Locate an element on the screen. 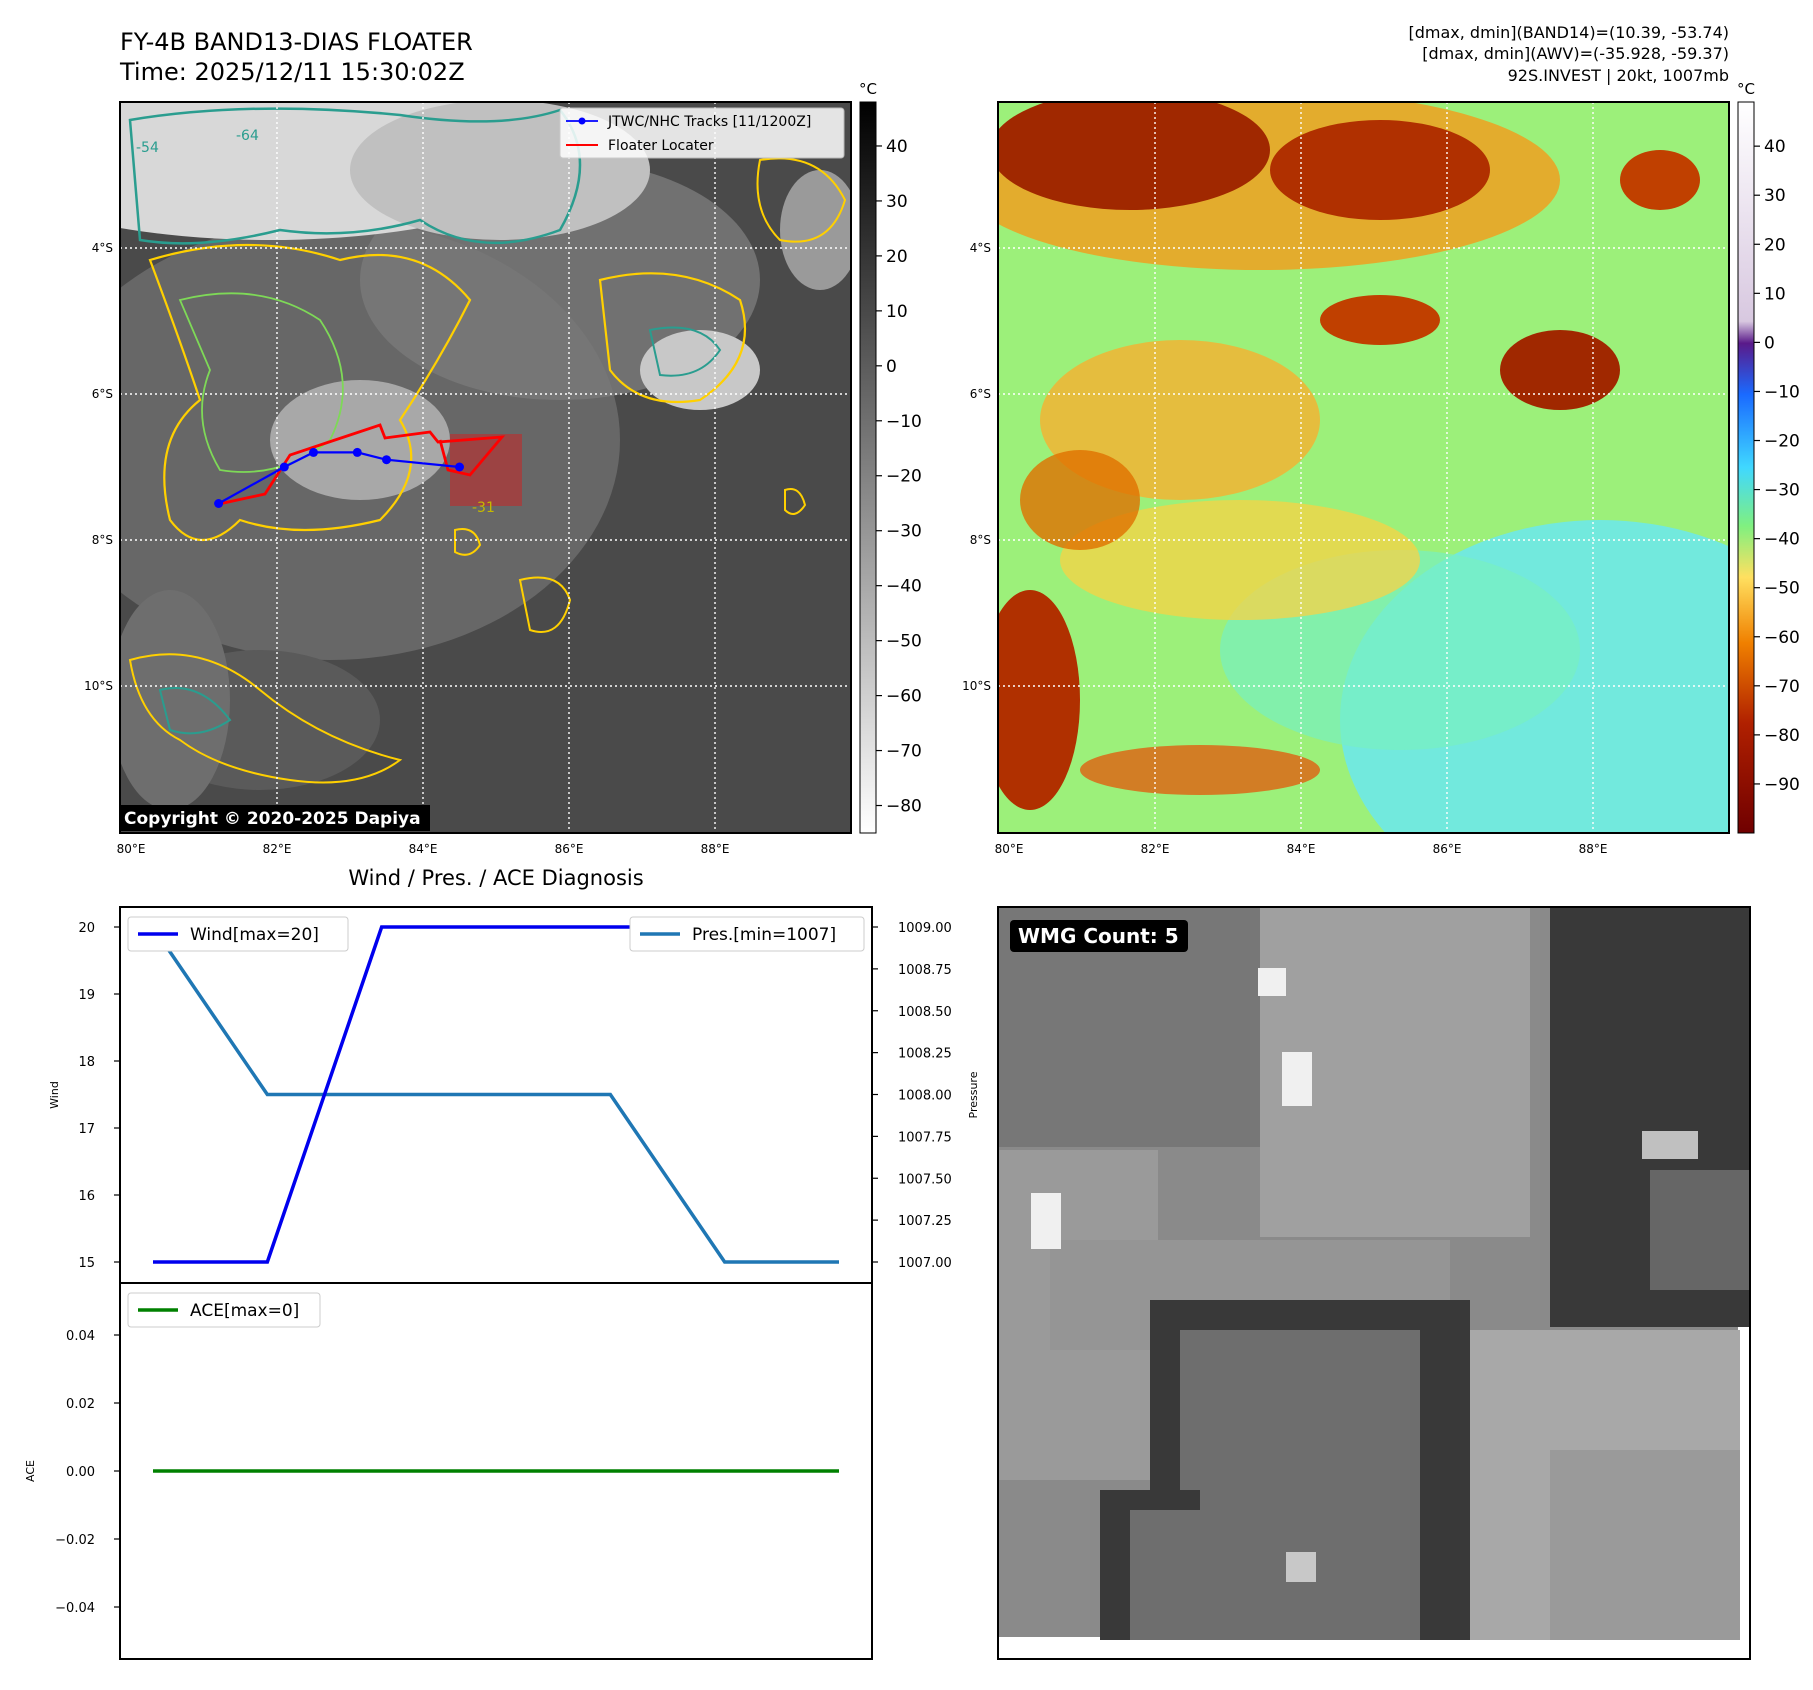  pressure-series-line is located at coordinates (495, 1095).